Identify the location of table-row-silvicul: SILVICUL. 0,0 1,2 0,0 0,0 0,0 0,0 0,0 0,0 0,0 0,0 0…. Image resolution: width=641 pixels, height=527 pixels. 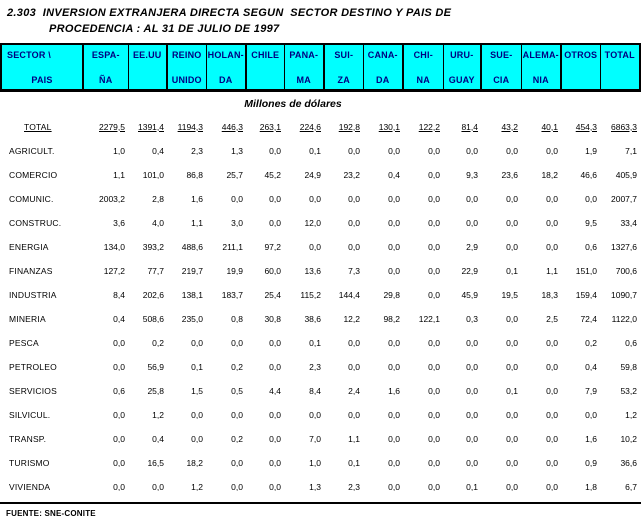
(320, 415).